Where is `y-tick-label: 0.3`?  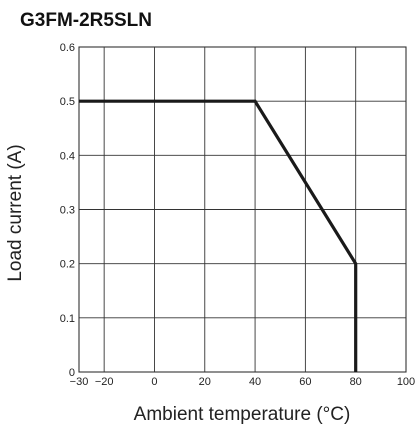 y-tick-label: 0.3 is located at coordinates (67, 211).